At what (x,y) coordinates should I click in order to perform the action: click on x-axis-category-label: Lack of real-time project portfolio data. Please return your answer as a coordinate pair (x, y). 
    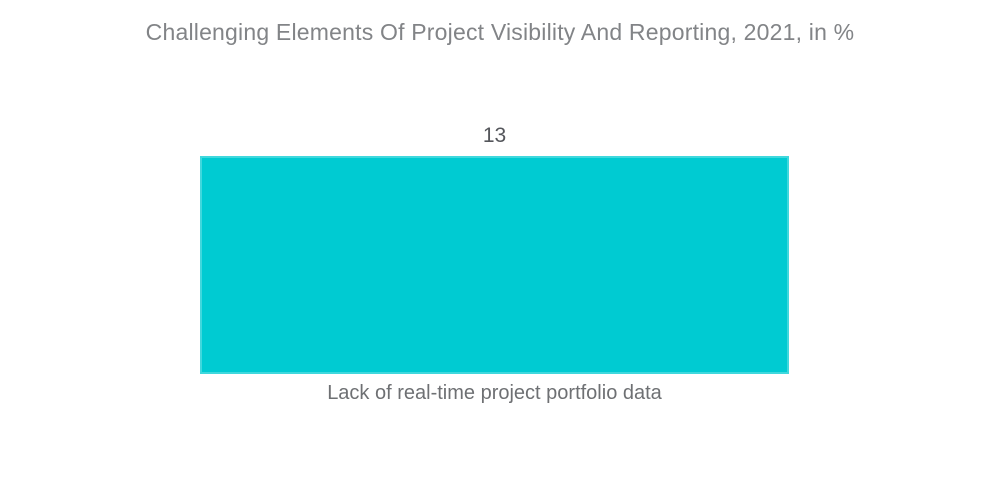
    Looking at the image, I should click on (494, 393).